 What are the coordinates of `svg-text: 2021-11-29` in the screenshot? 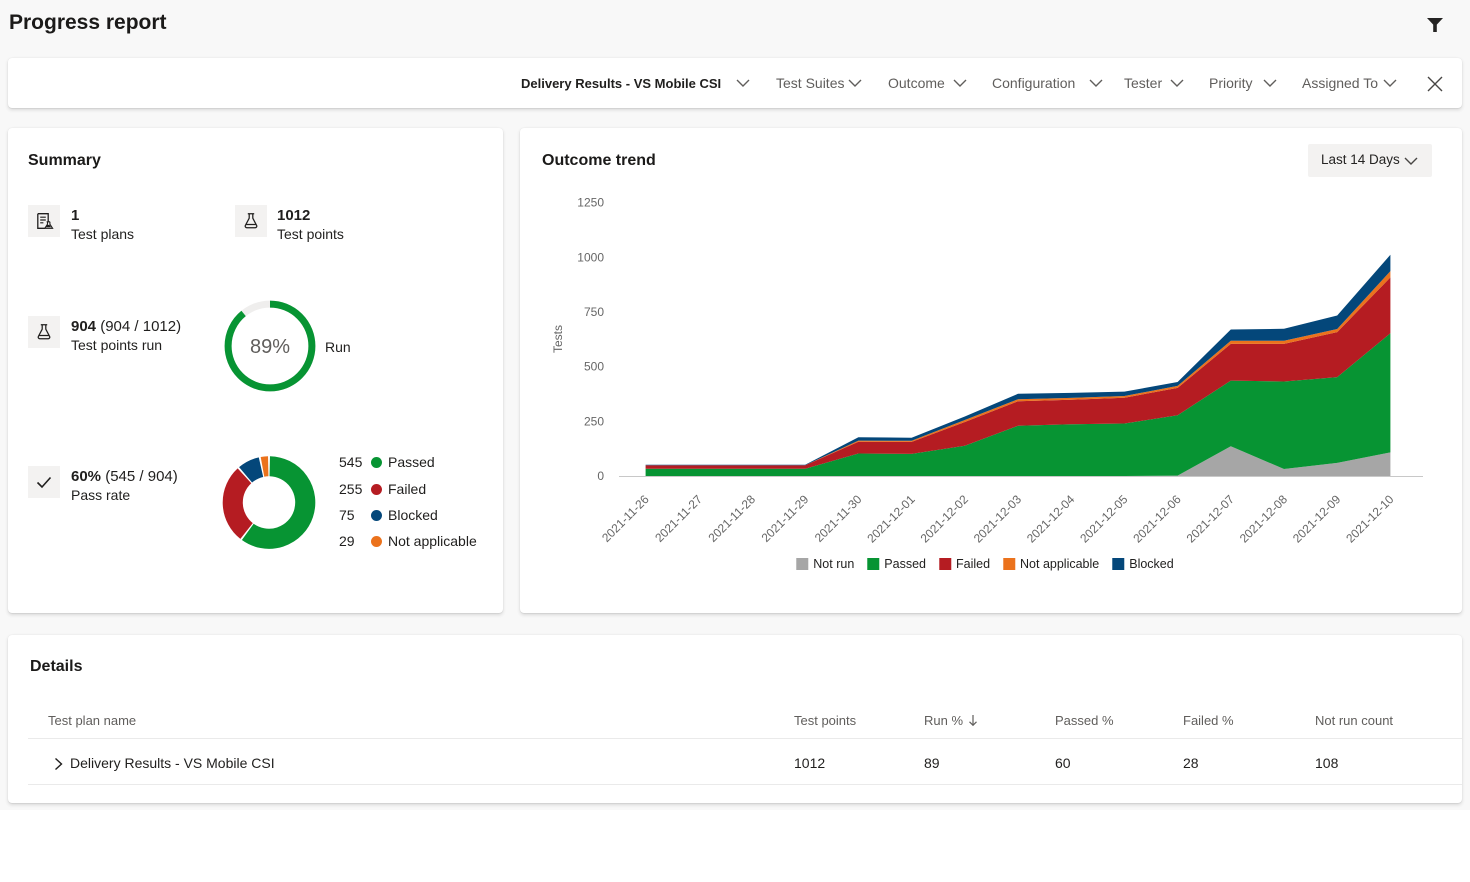 It's located at (785, 518).